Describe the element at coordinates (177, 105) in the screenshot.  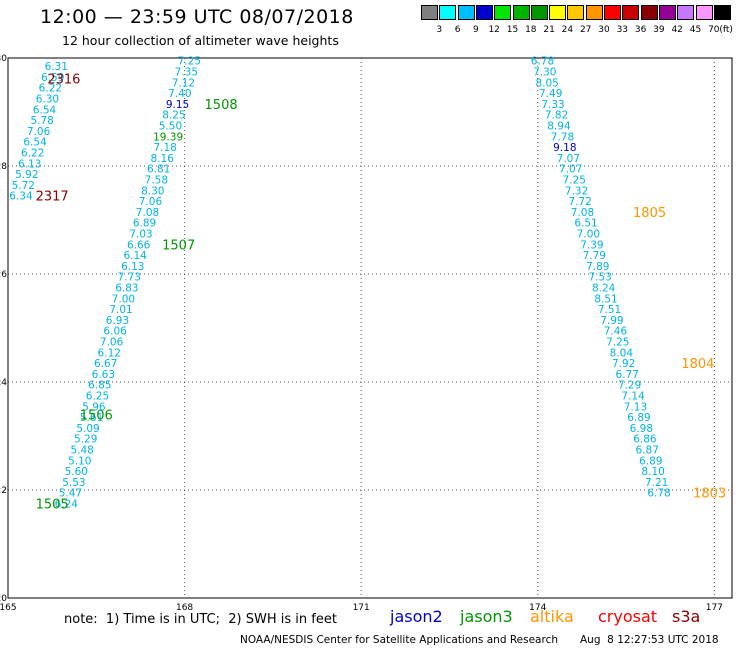
I see `wave-height-value: 9.15` at that location.